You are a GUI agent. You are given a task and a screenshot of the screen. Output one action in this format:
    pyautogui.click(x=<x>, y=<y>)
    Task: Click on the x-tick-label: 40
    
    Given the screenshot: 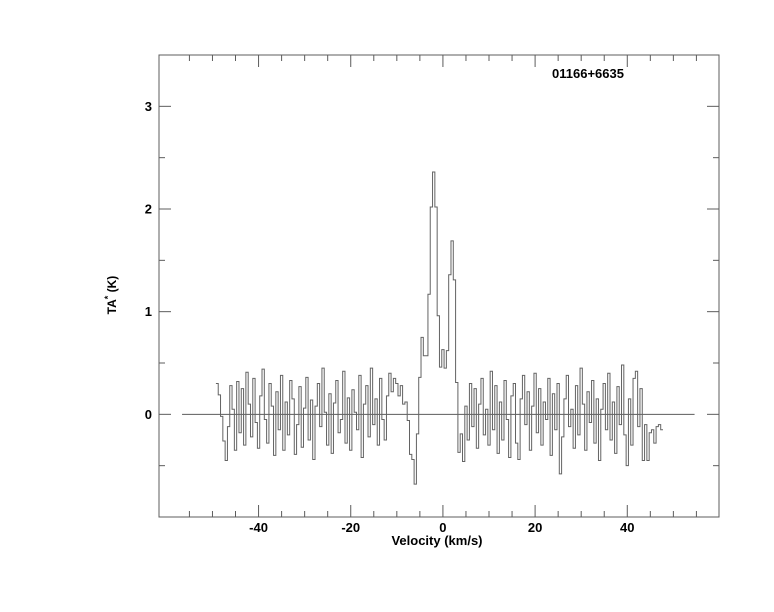 What is the action you would take?
    pyautogui.click(x=627, y=527)
    